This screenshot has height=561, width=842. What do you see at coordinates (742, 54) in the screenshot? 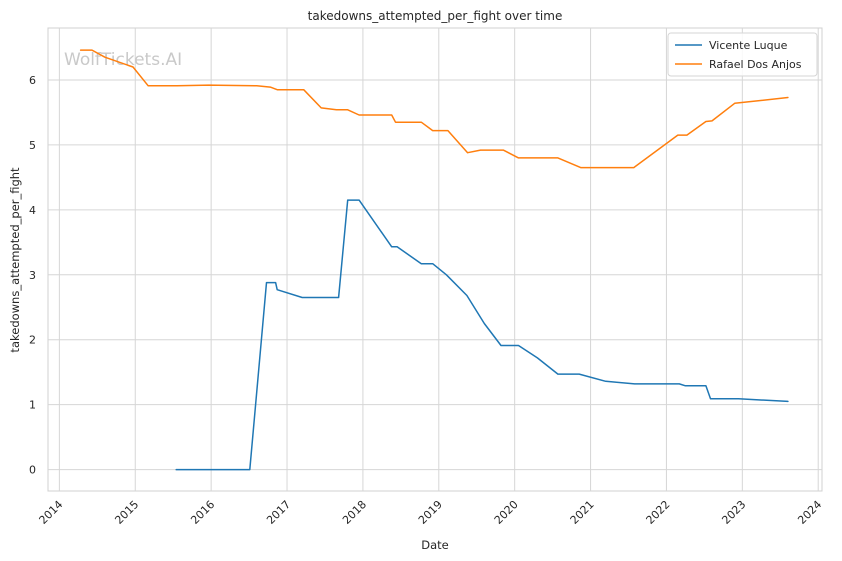
I see `legend: Vicente Luque Rafael Dos Anjos` at bounding box center [742, 54].